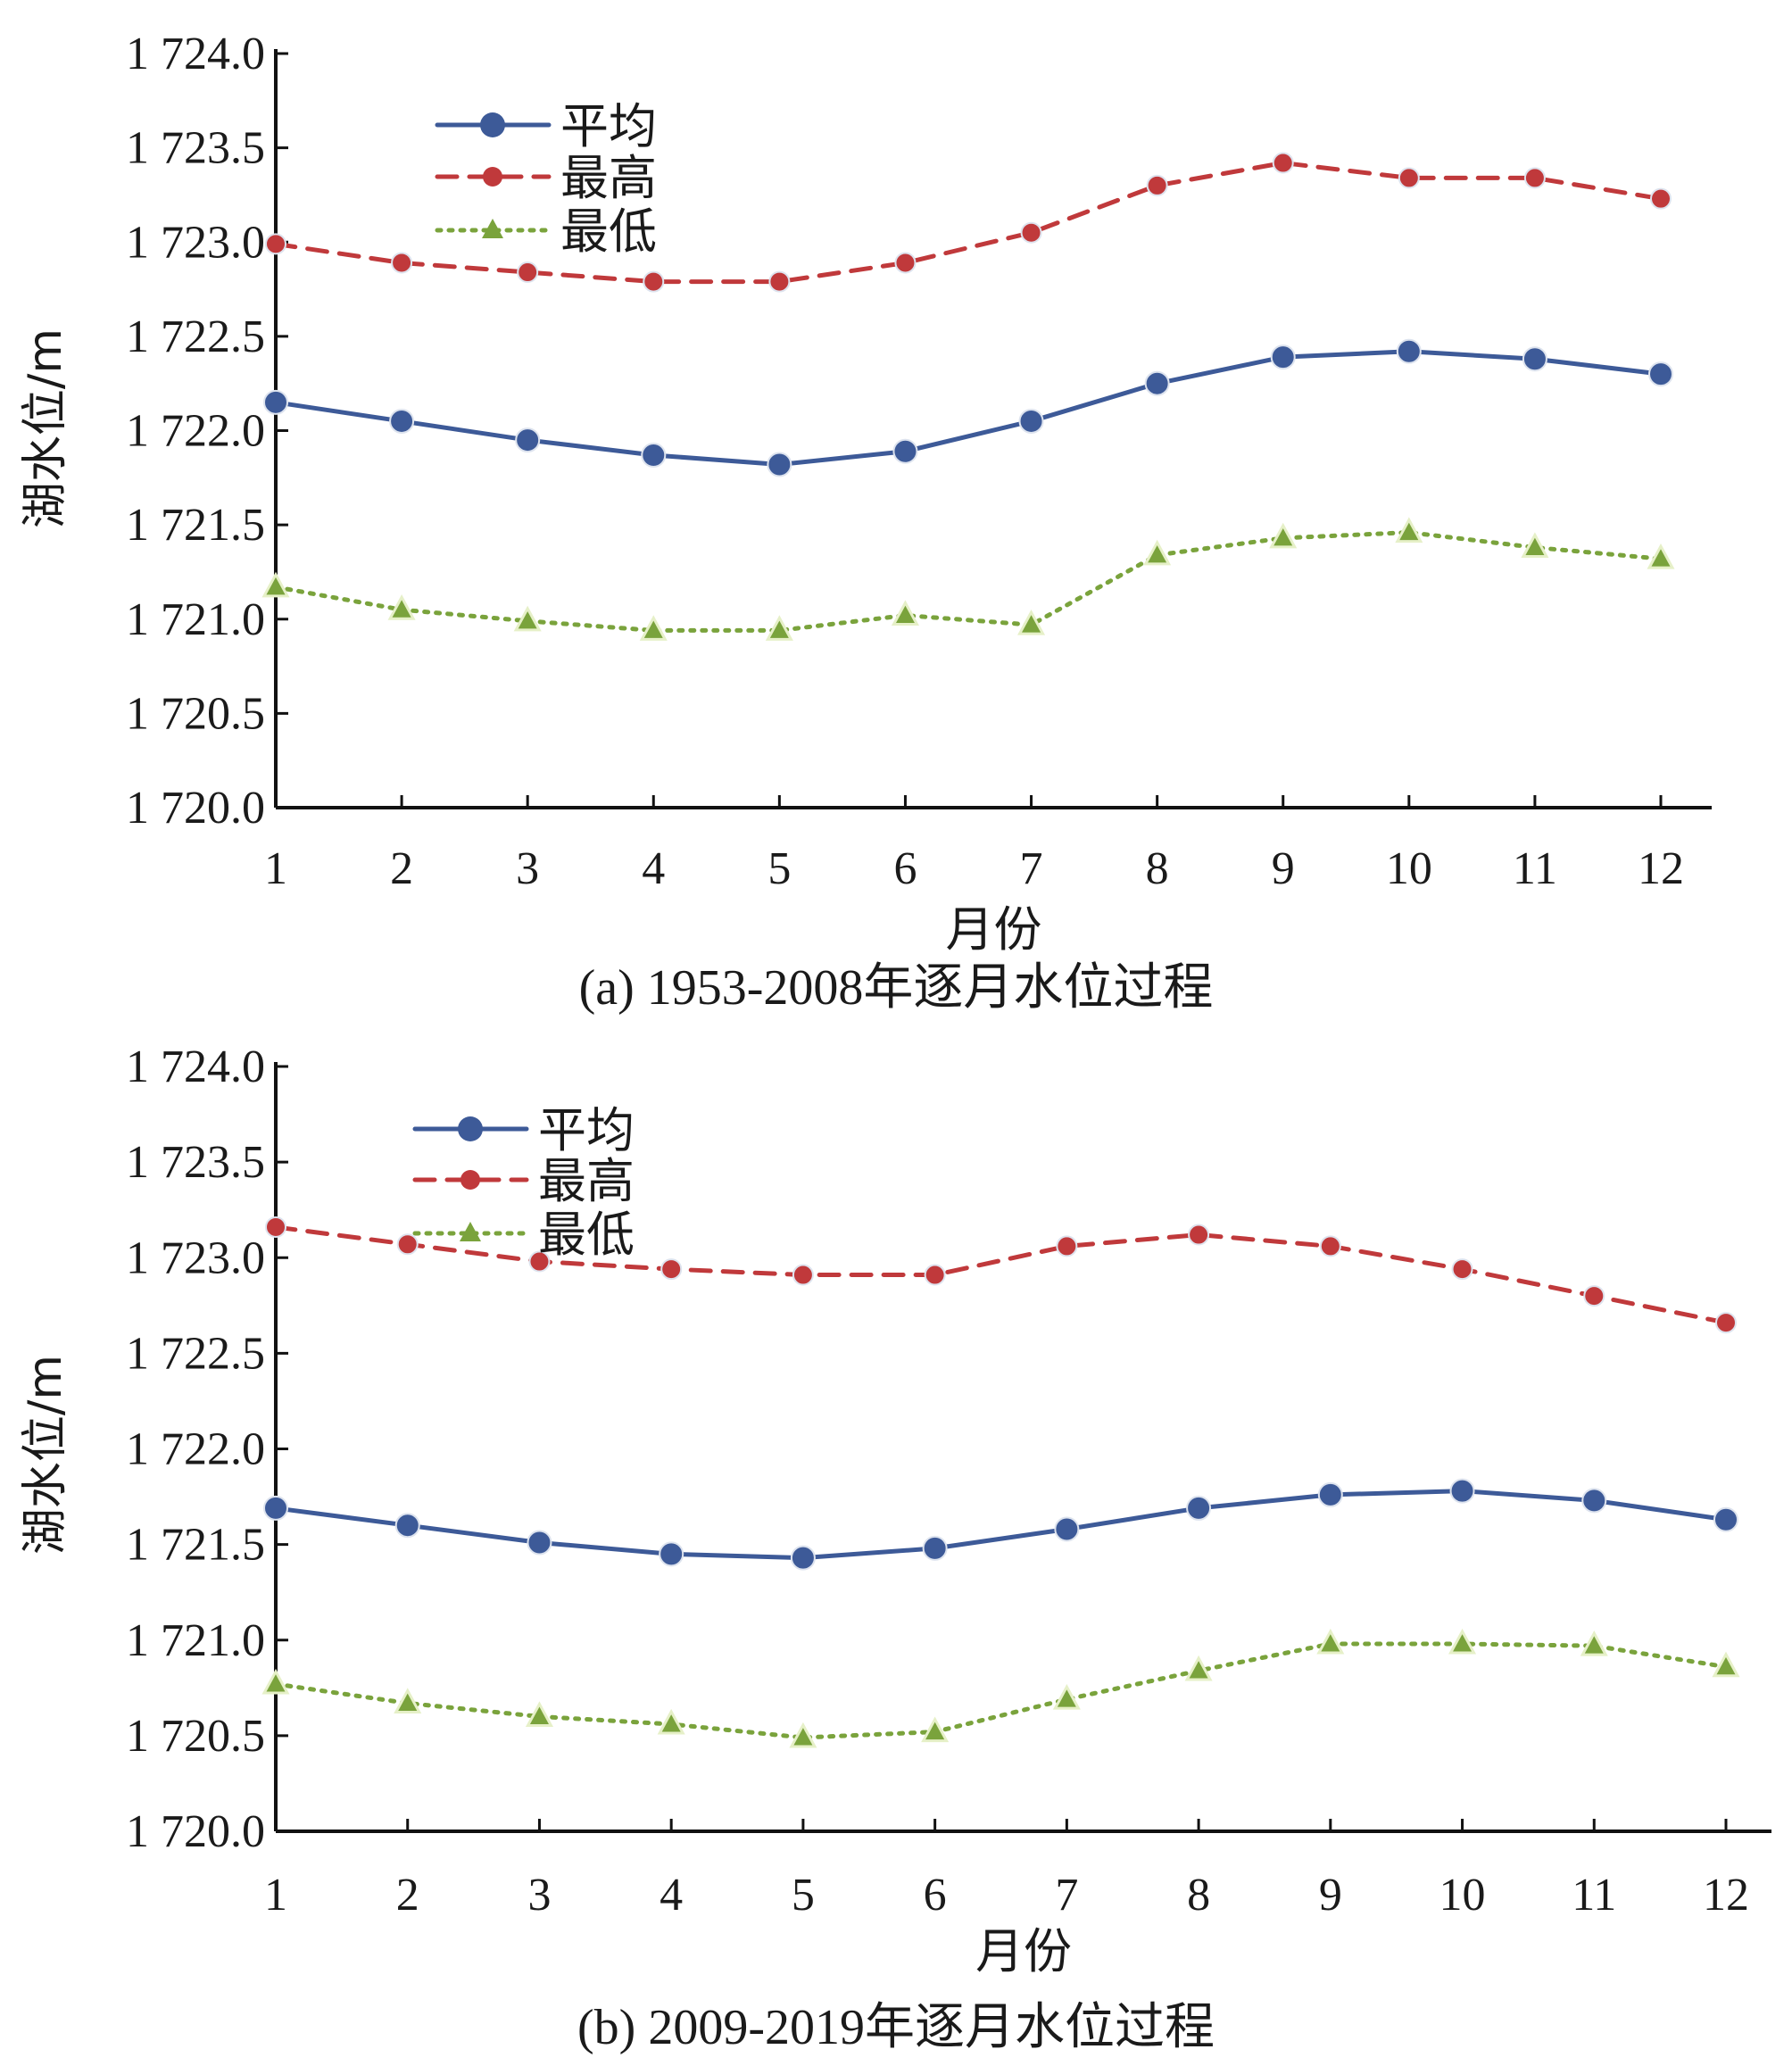 The height and width of the screenshot is (2066, 1792). Describe the element at coordinates (275, 1896) in the screenshot. I see `x-tick-label: 1` at that location.